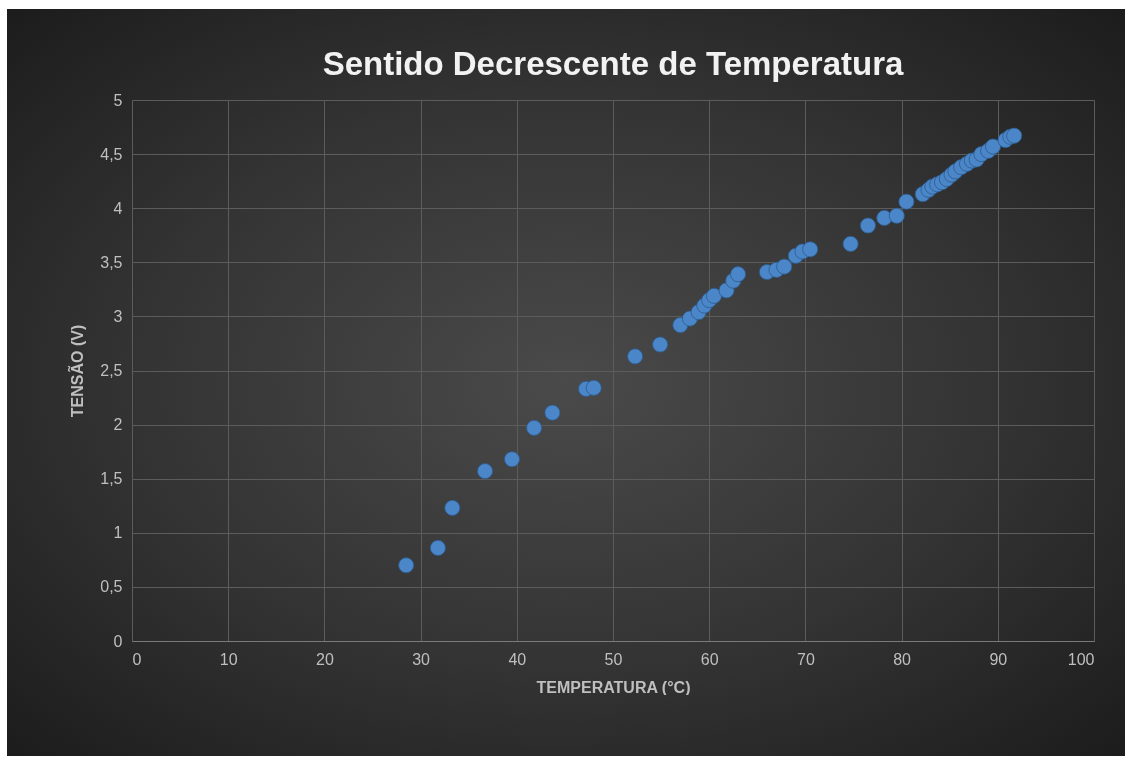  Describe the element at coordinates (228, 659) in the screenshot. I see `x-tick-label: 10` at that location.